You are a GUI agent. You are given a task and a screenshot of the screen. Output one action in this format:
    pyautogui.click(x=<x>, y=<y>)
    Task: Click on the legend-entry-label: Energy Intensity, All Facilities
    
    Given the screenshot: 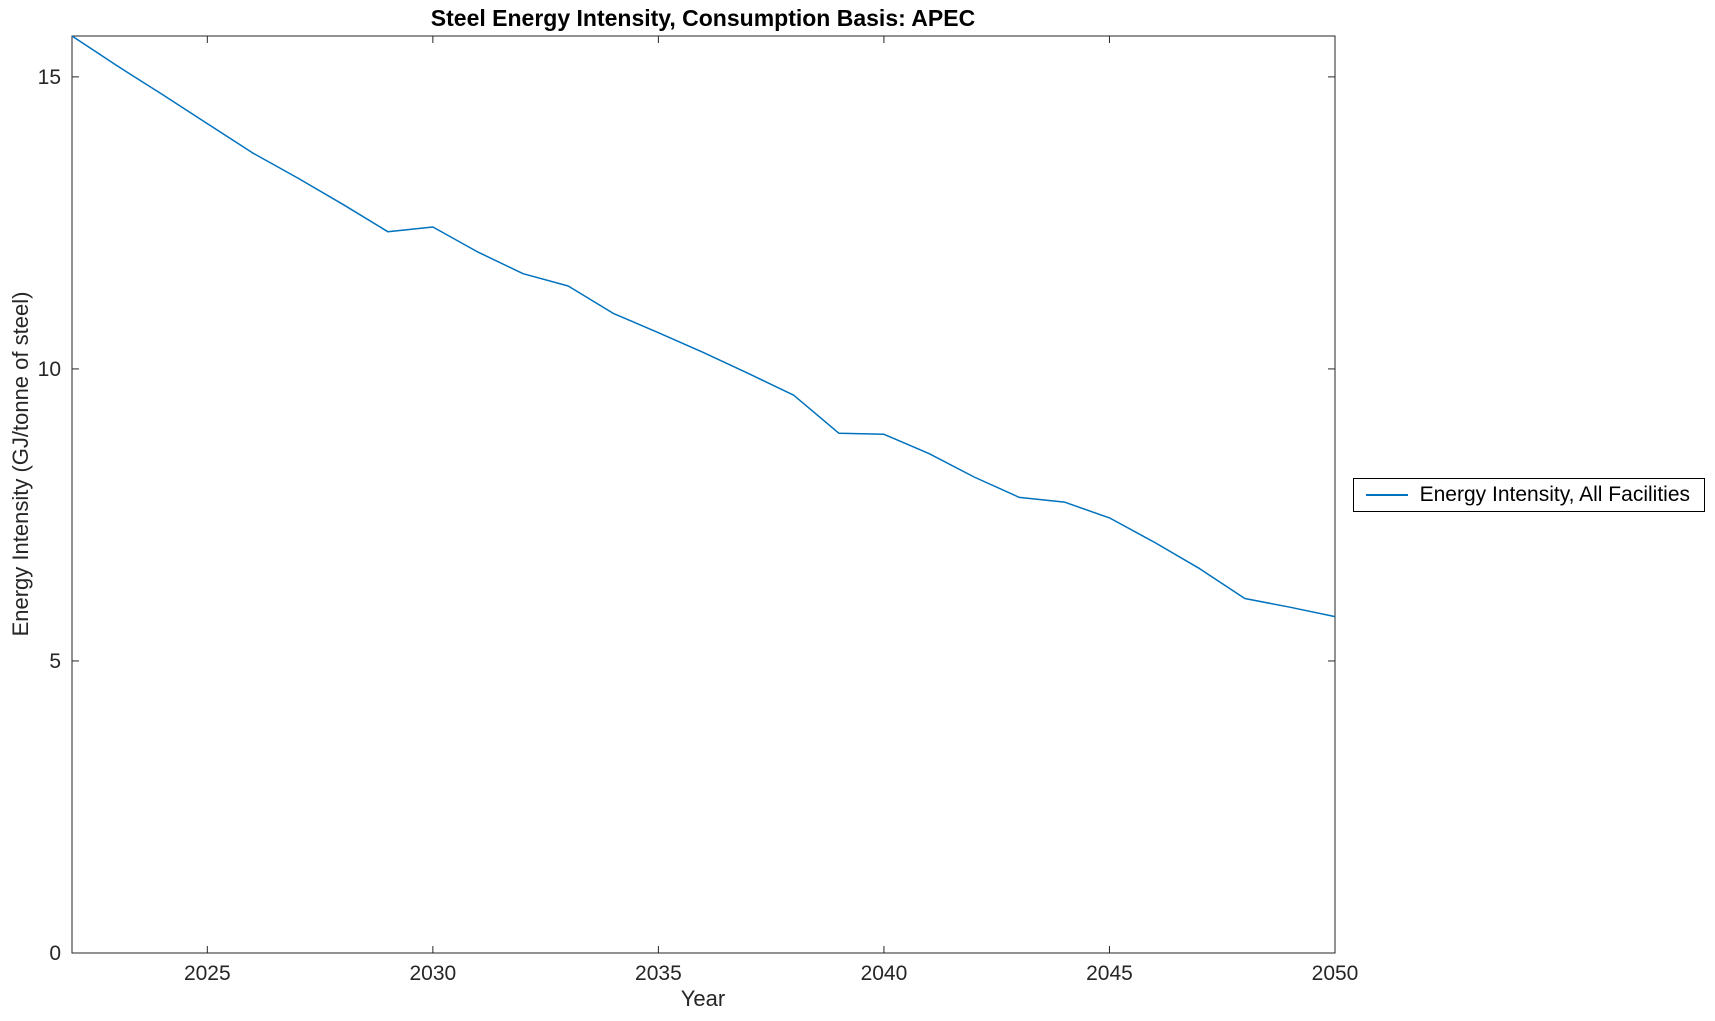 What is the action you would take?
    pyautogui.click(x=1554, y=494)
    